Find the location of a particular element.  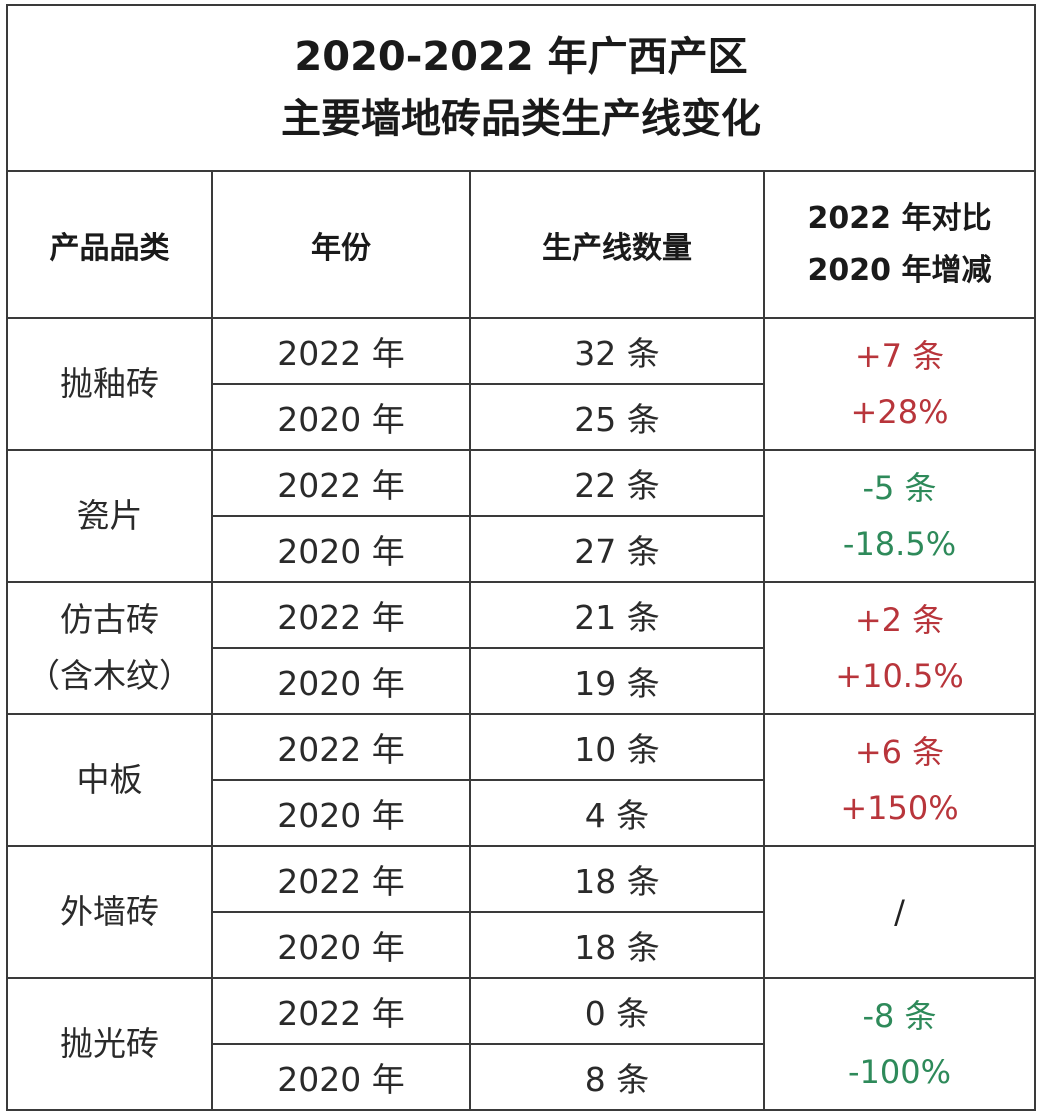

change-value: +28% is located at coordinates (899, 412).